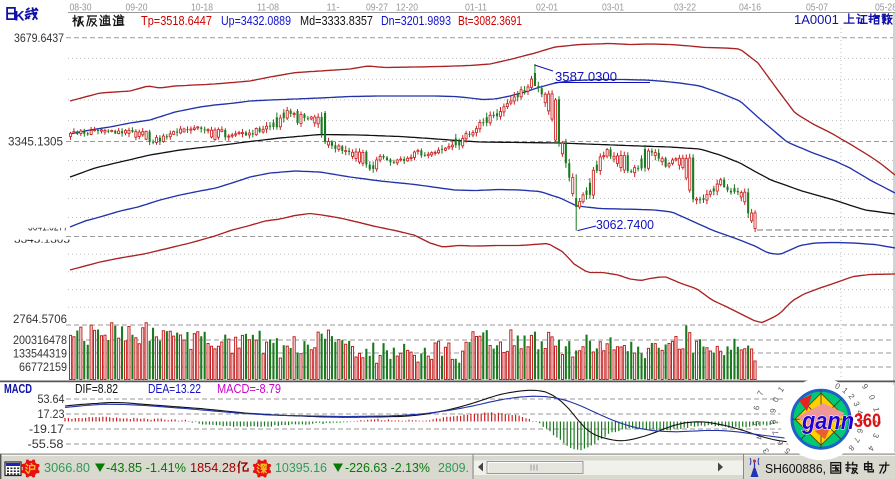 The width and height of the screenshot is (895, 479). Describe the element at coordinates (176, 21) in the screenshot. I see `svg-text: Tp=3518.6447` at that location.